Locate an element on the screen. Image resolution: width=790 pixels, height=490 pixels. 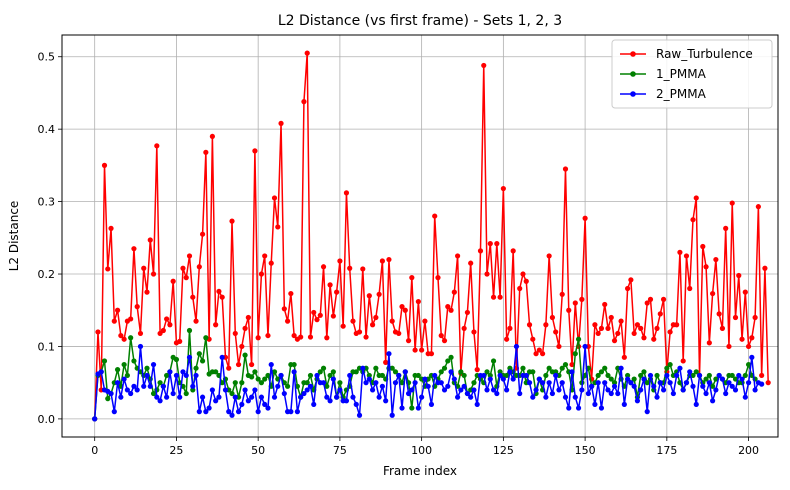
x-tick-label: 25 is located at coordinates (176, 450).